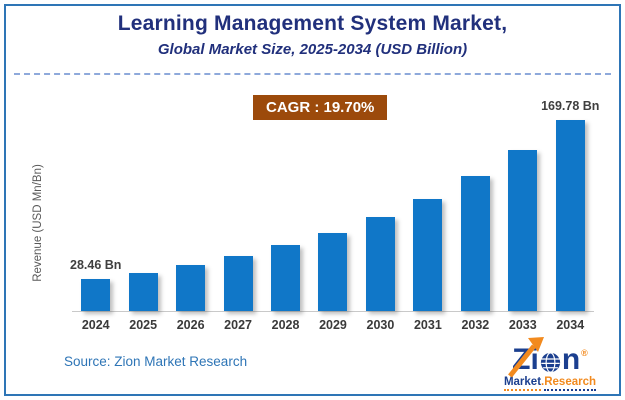  I want to click on bar-slot-2027, so click(237, 210).